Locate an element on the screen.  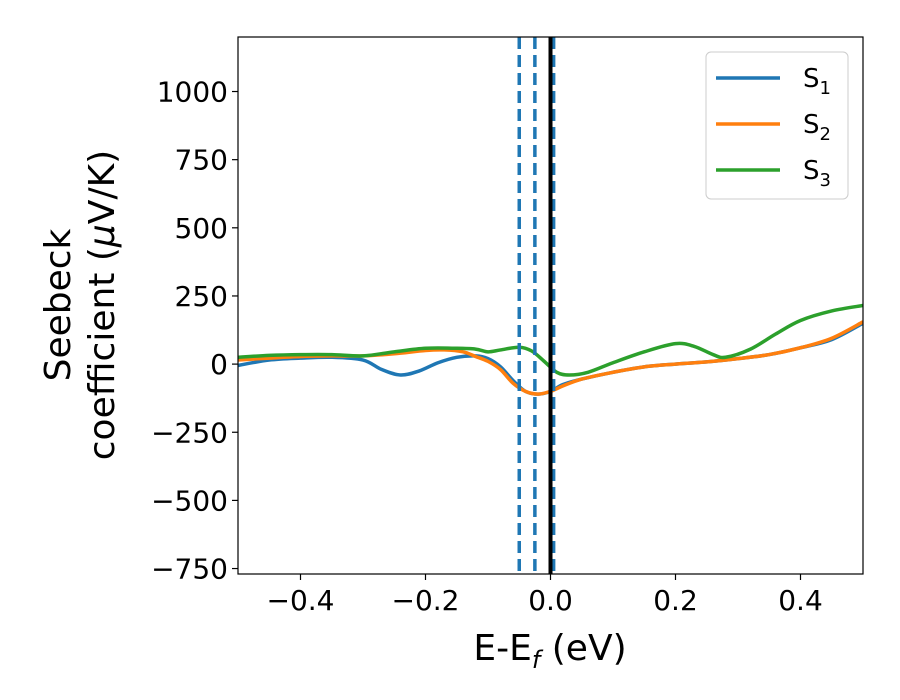
y-axis-title-line2b: V/K) is located at coordinates (102, 187).